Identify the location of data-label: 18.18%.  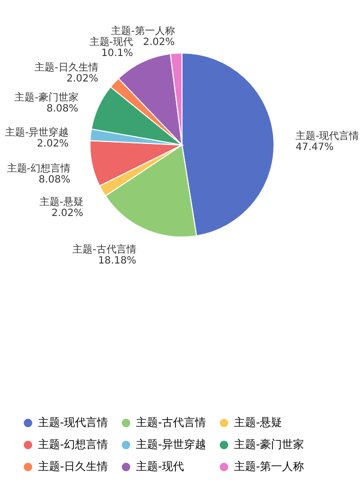
(117, 260).